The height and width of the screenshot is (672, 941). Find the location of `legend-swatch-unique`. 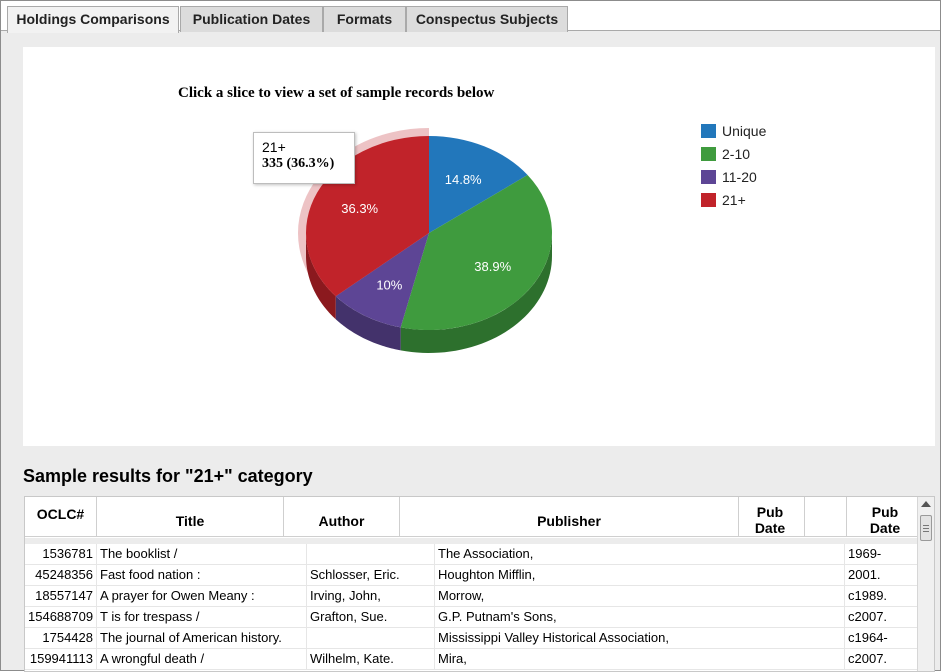

legend-swatch-unique is located at coordinates (708, 131).